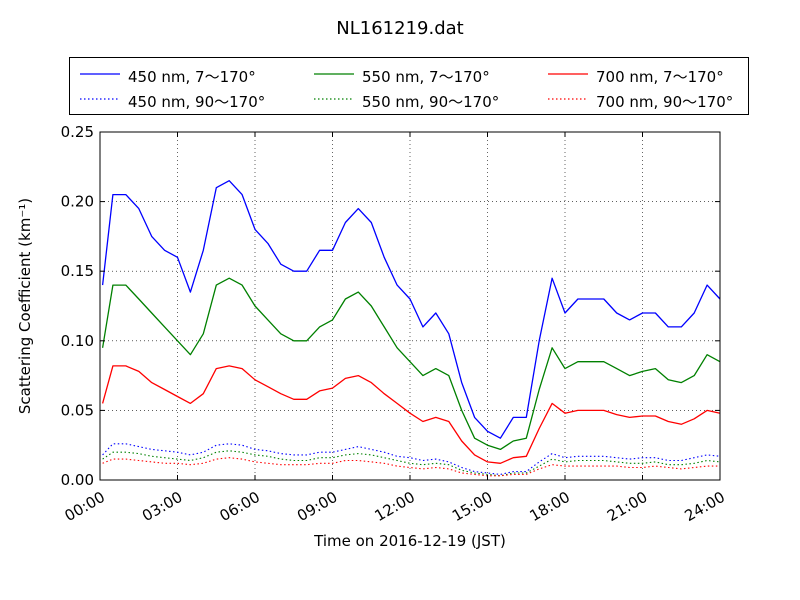  Describe the element at coordinates (400, 28) in the screenshot. I see `chart-title: NL161219.dat` at that location.